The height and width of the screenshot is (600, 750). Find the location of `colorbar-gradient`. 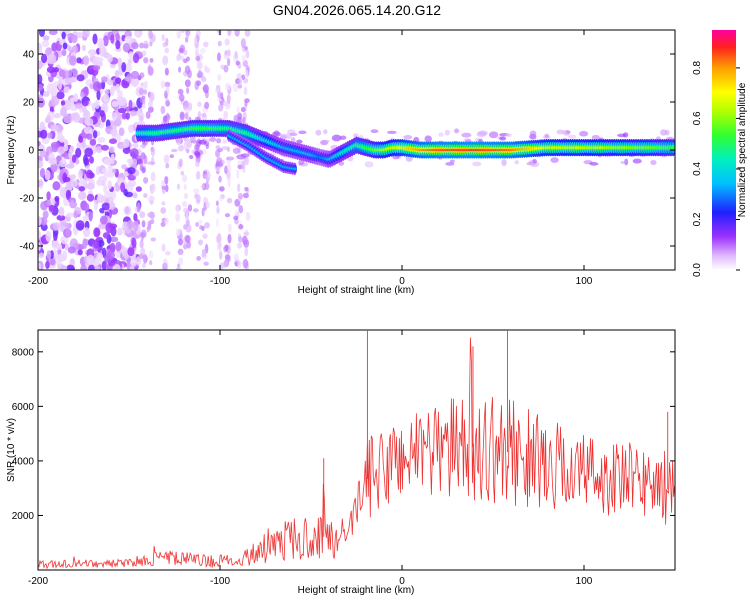

colorbar-gradient is located at coordinates (724, 150).